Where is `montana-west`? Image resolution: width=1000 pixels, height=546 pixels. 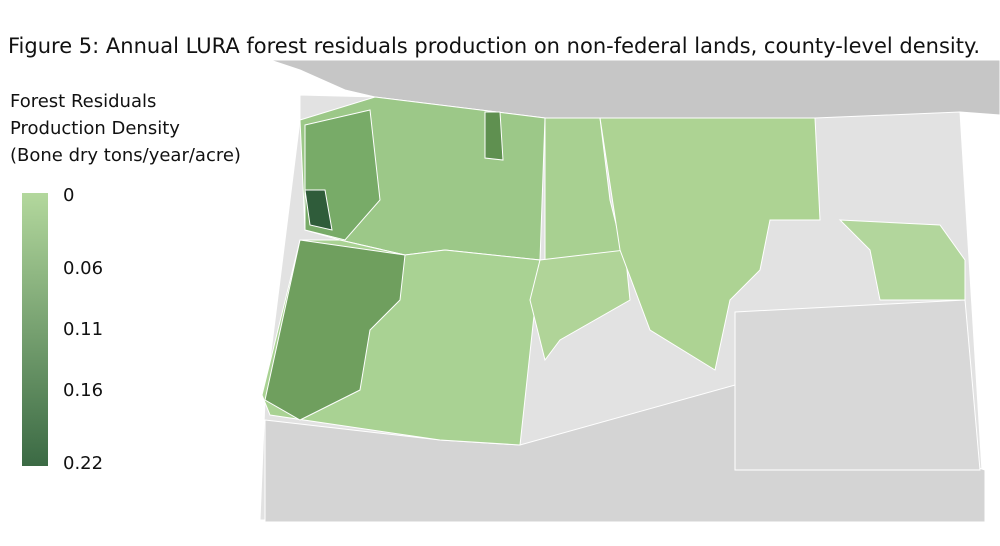
montana-west is located at coordinates (710, 244).